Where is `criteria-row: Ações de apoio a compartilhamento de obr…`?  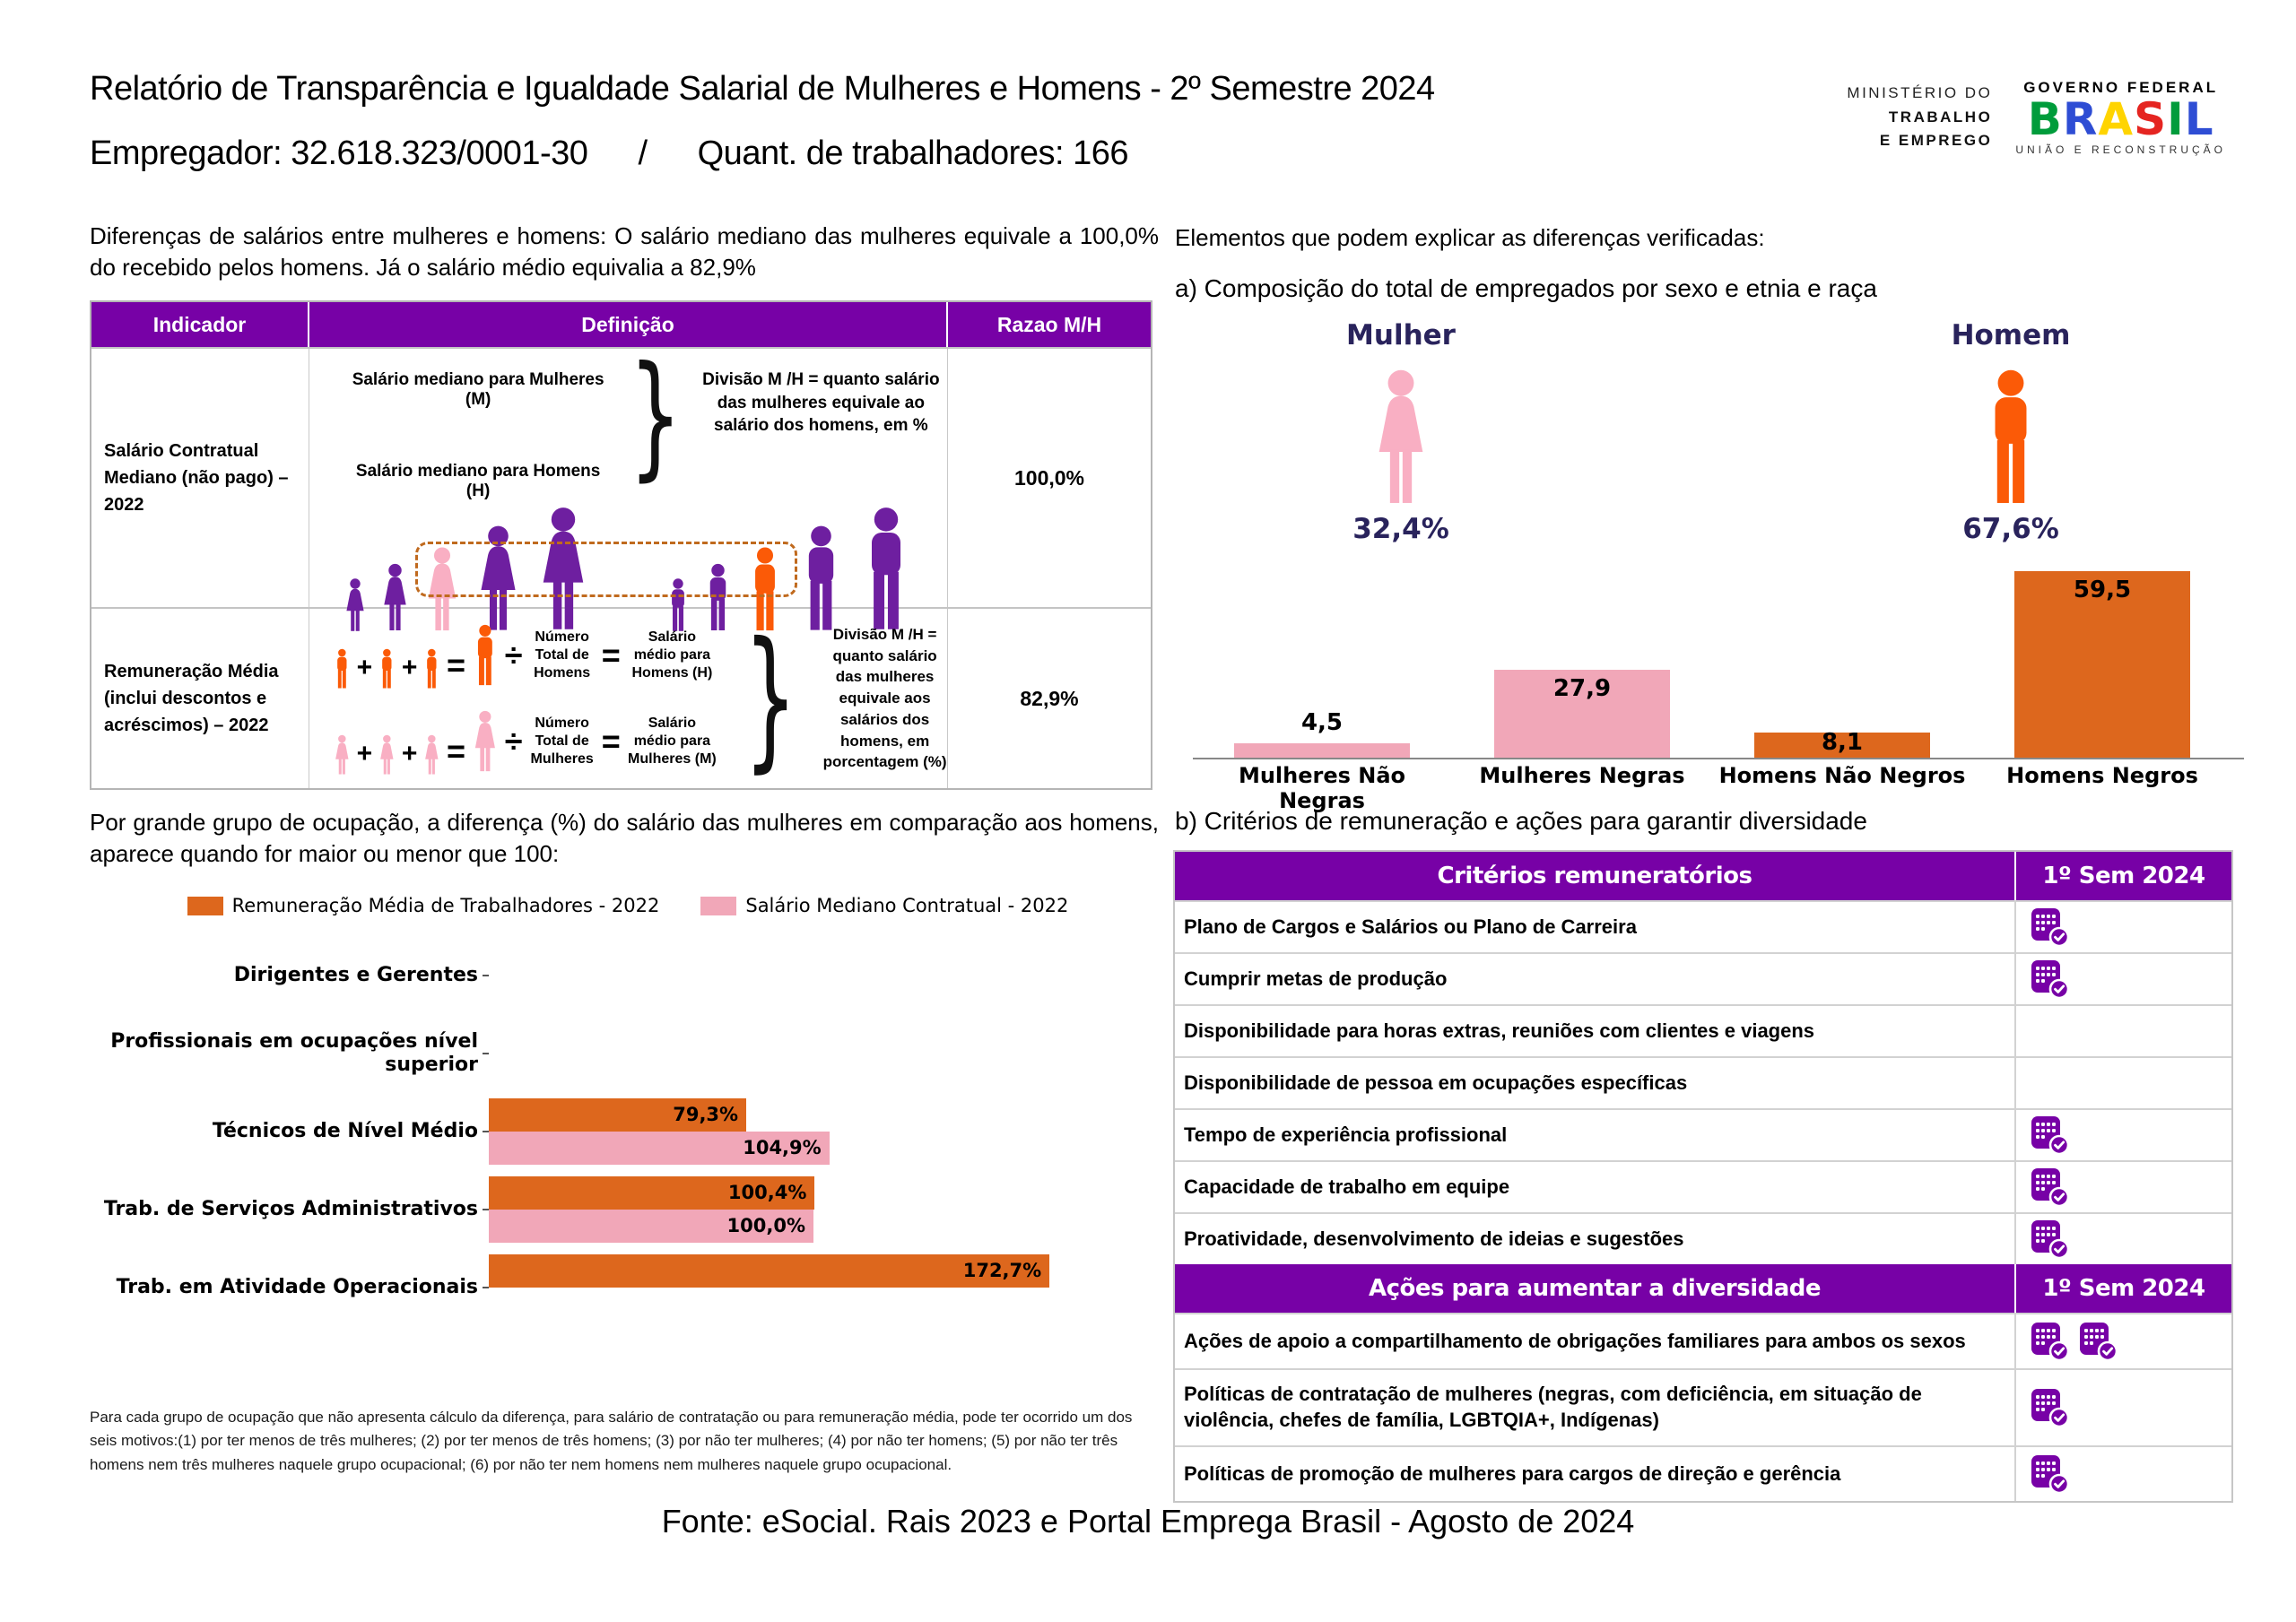
criteria-row: Ações de apoio a compartilhamento de obr… is located at coordinates (1703, 1340).